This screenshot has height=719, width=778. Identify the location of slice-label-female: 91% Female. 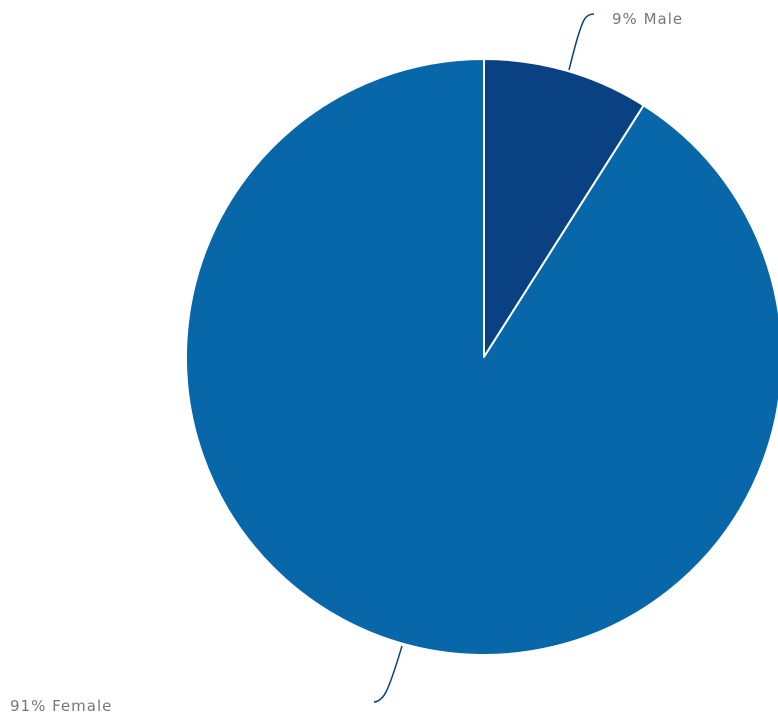
(61, 706).